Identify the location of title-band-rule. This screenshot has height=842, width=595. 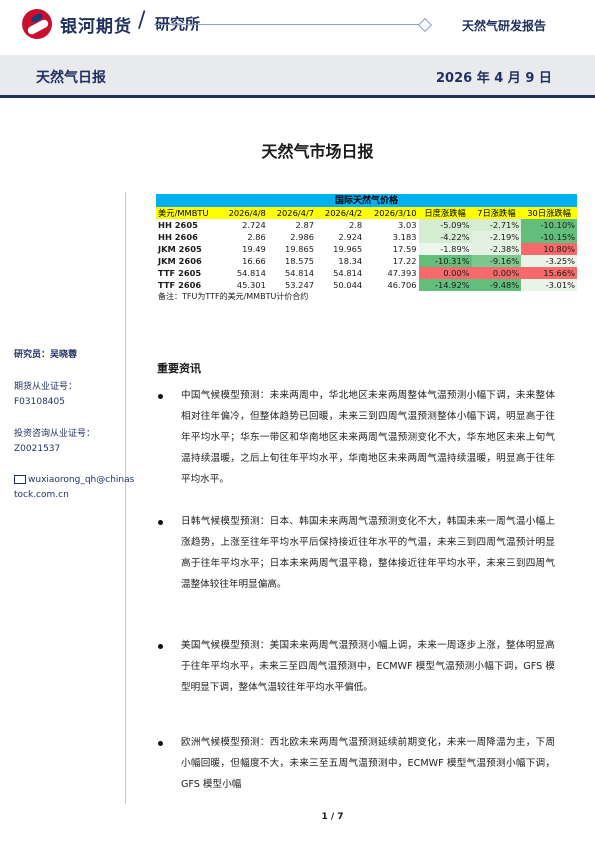
(297, 96).